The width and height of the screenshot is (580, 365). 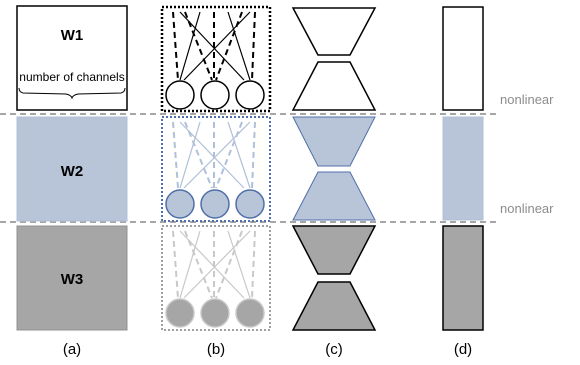 I want to click on layer2-trapezoid-up, so click(x=334, y=196).